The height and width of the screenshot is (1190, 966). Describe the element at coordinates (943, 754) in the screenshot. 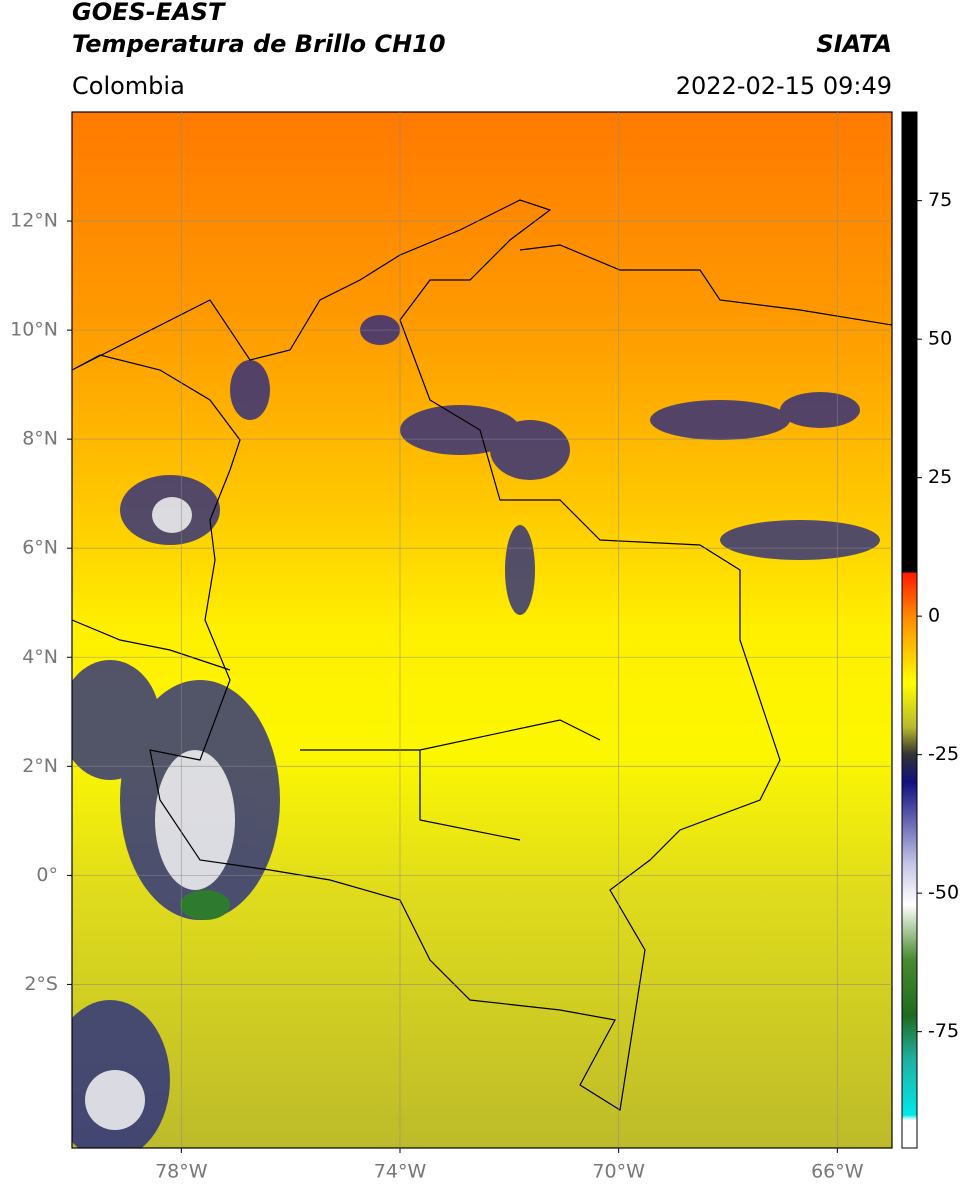

I see `colorbar-tick-label: -25` at that location.